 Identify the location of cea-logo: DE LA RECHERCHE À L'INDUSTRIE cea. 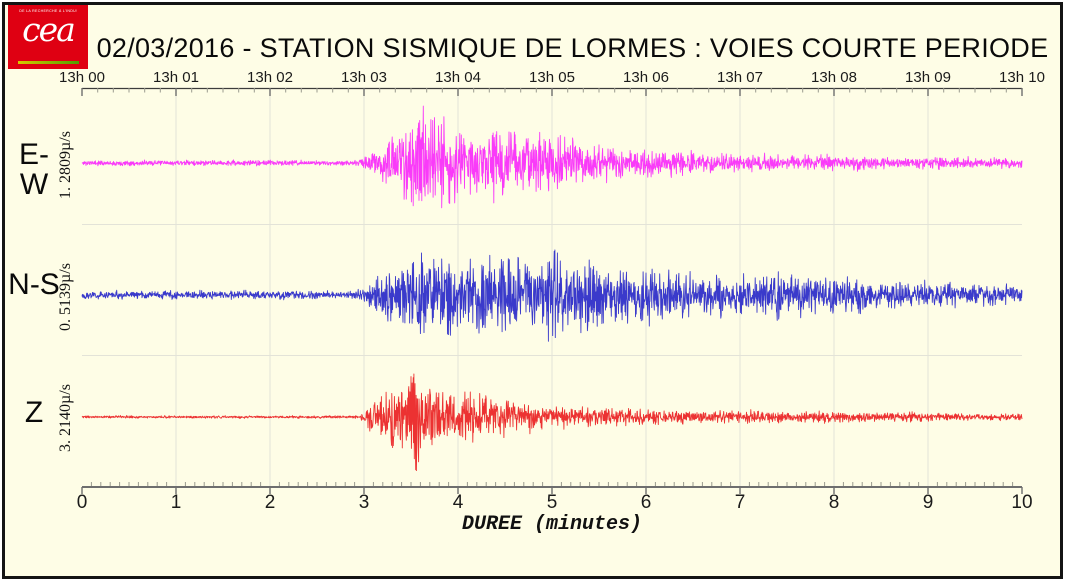
(48, 37).